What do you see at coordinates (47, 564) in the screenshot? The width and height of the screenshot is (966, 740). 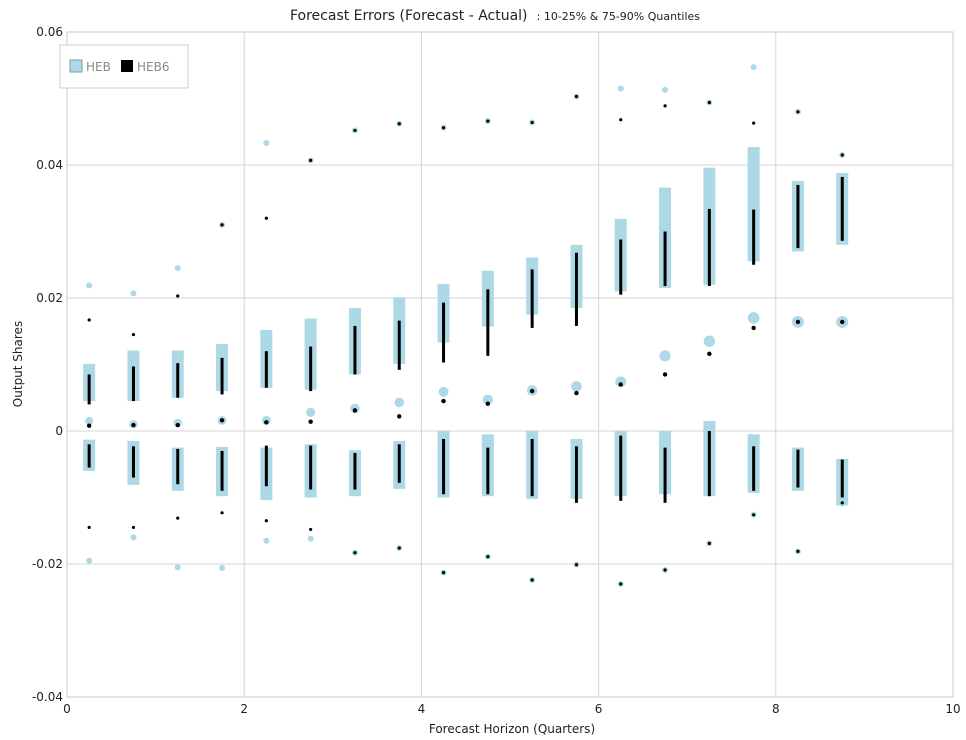 I see `y-tick-label: -0.02` at bounding box center [47, 564].